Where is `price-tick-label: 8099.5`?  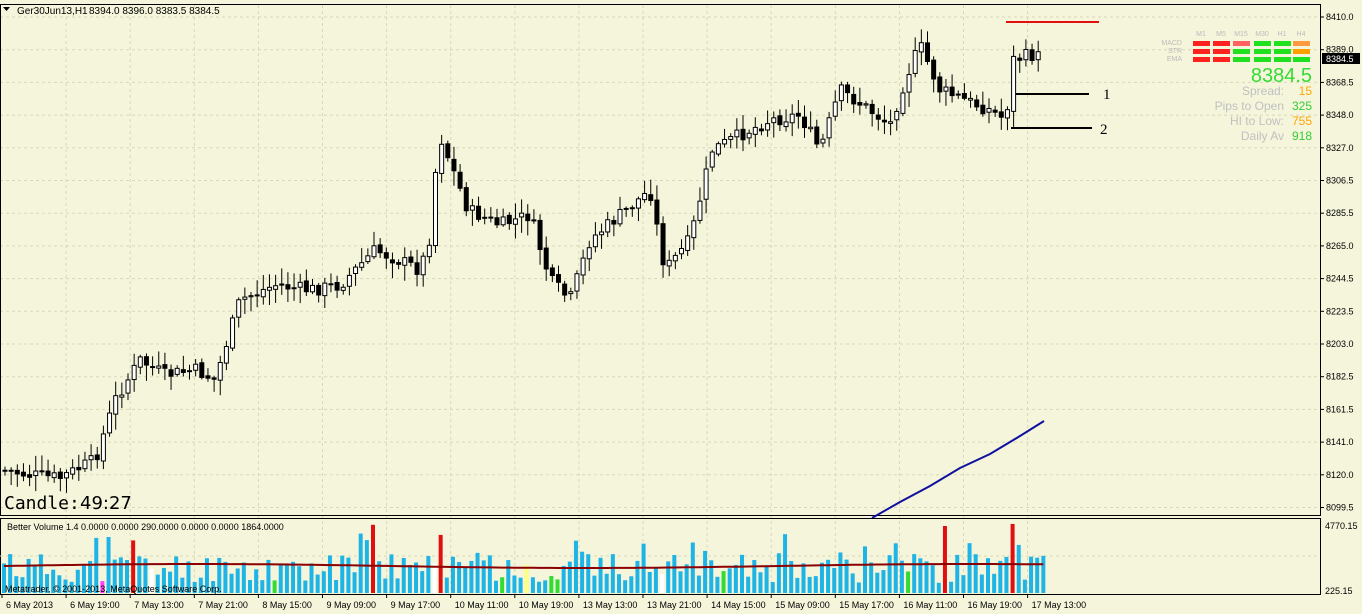 price-tick-label: 8099.5 is located at coordinates (1340, 508).